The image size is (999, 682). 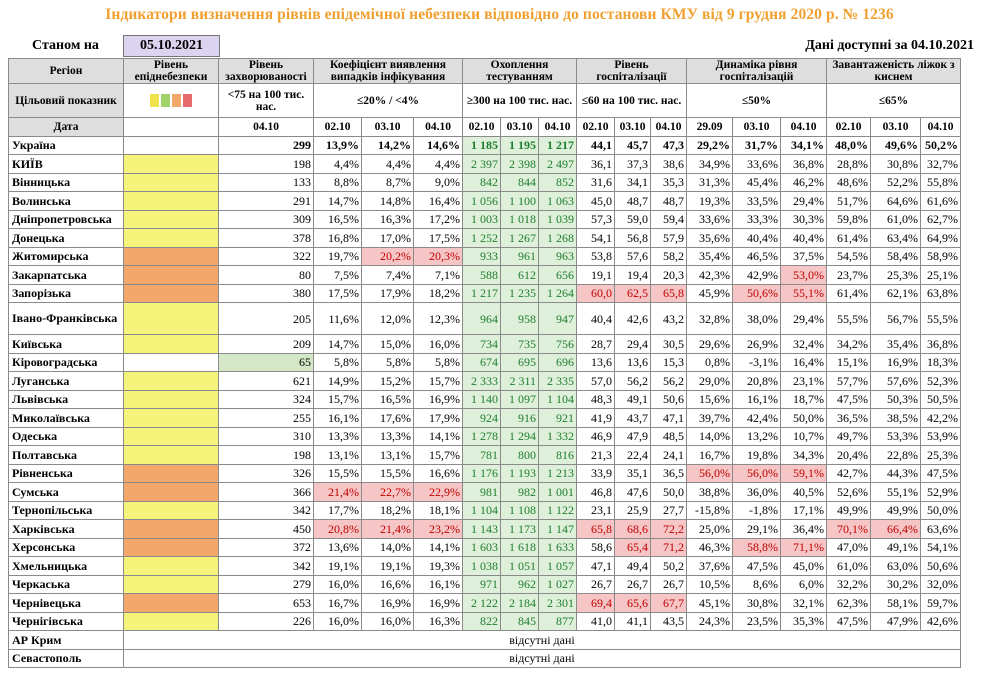 What do you see at coordinates (756, 71) in the screenshot?
I see `header-hosp-dyn: Динаміка рівня госпіталізацій` at bounding box center [756, 71].